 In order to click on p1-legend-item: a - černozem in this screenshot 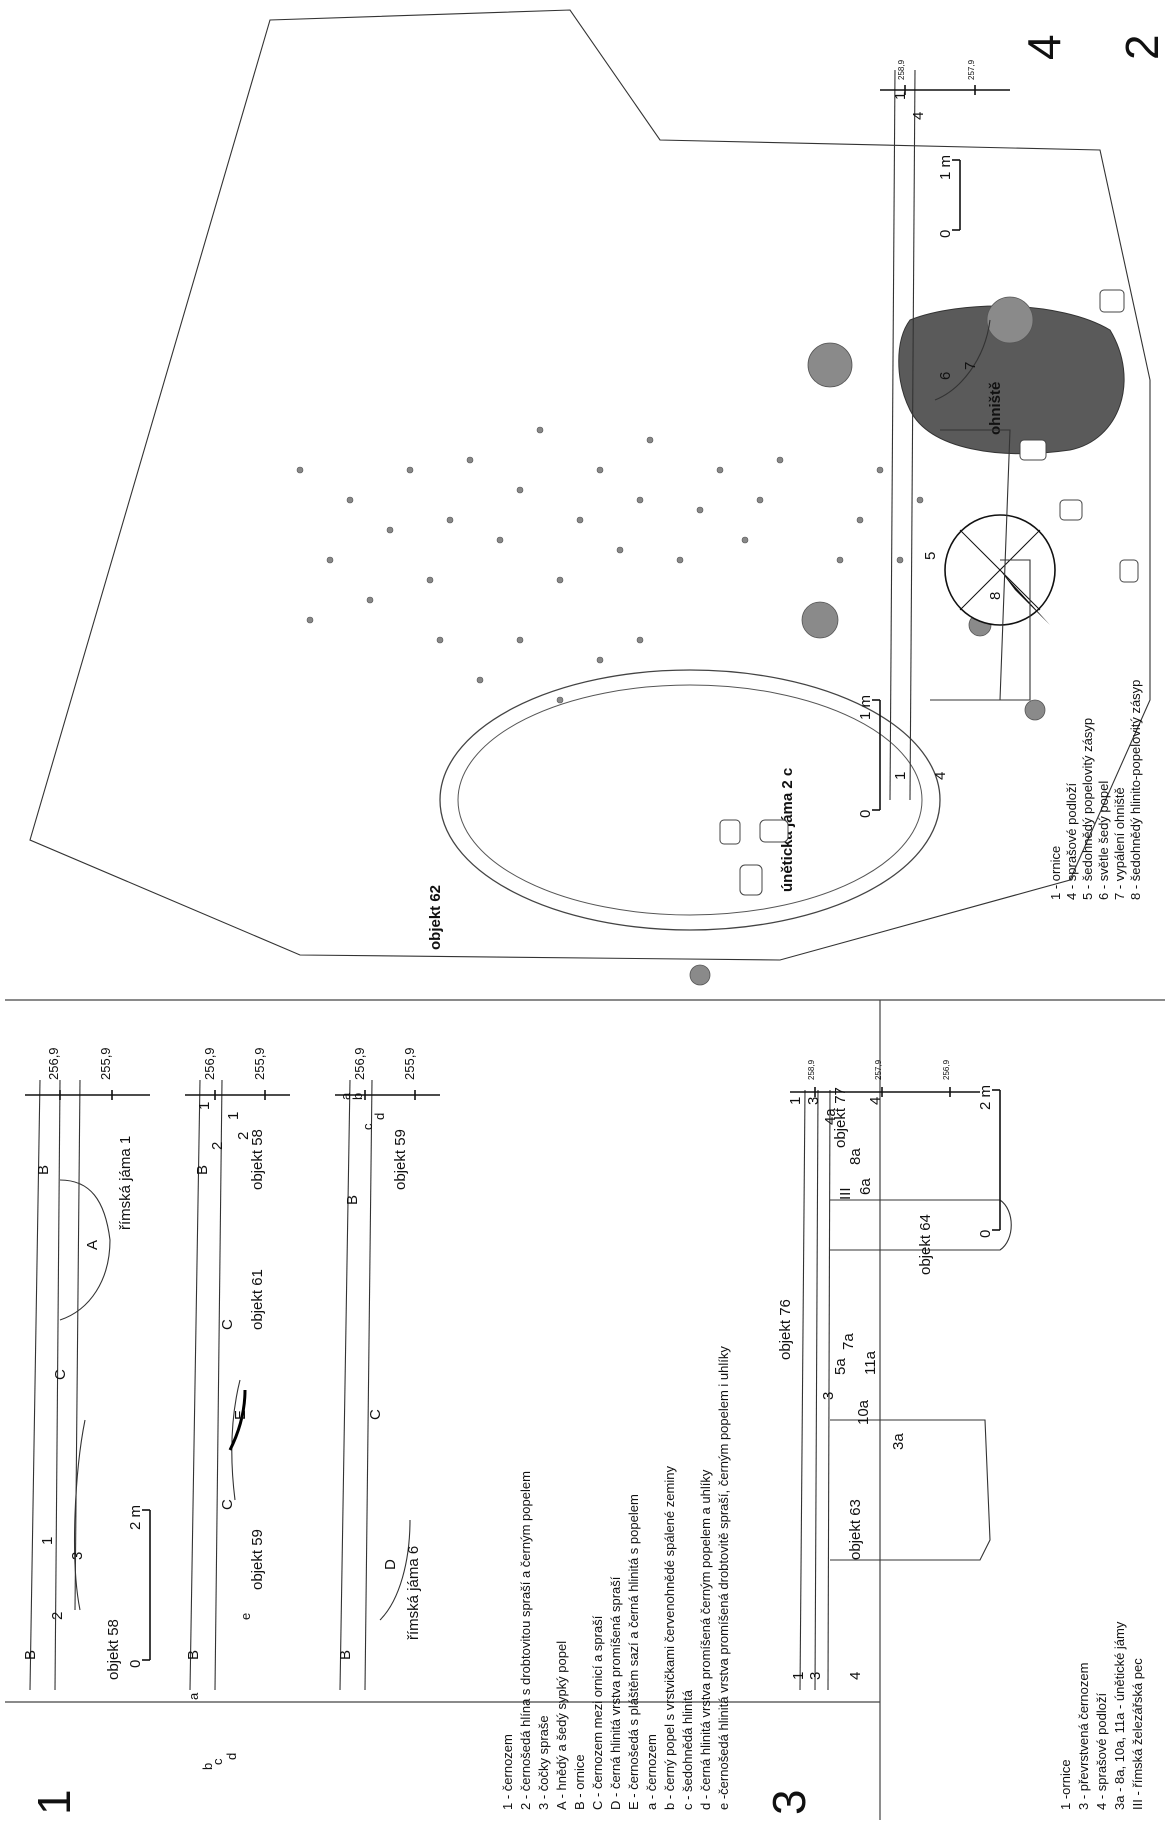, I will do `click(651, 1772)`.